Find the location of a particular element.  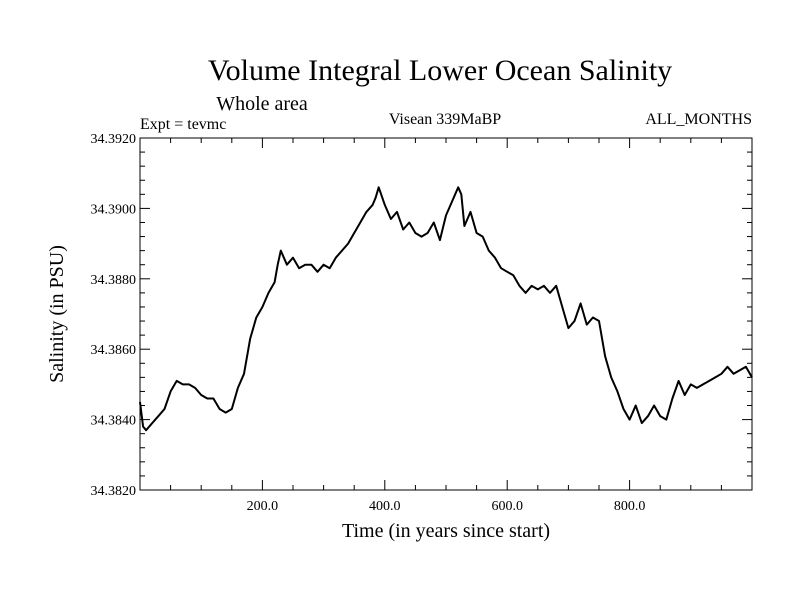

x-axis-label: Time (in years since start) is located at coordinates (446, 531).